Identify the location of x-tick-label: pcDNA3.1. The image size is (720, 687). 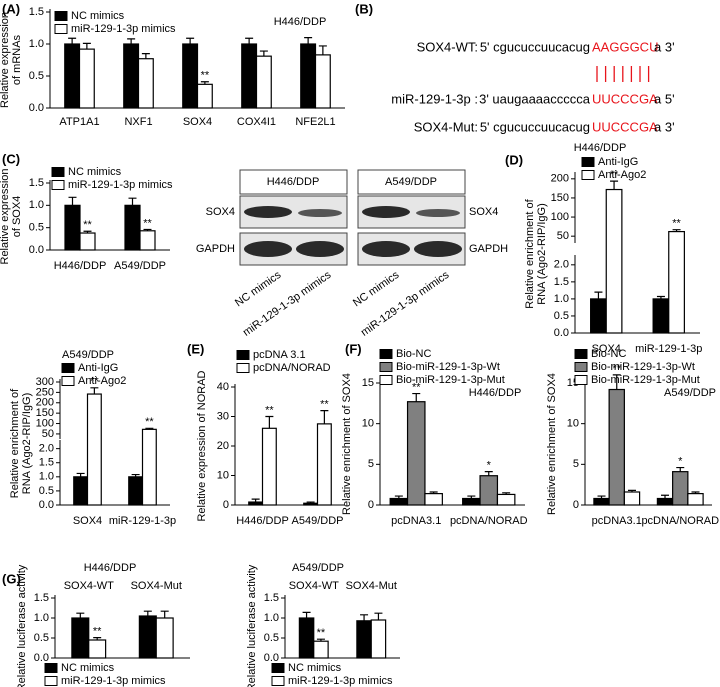
(617, 521).